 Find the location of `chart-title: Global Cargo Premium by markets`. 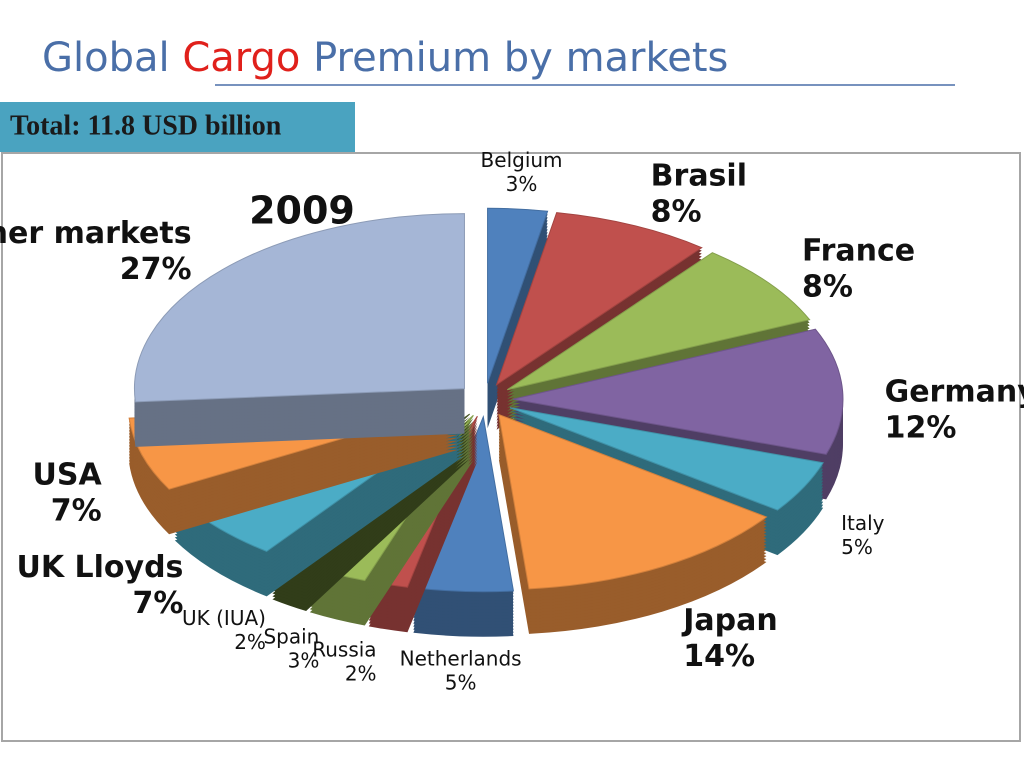

chart-title: Global Cargo Premium by markets is located at coordinates (385, 58).